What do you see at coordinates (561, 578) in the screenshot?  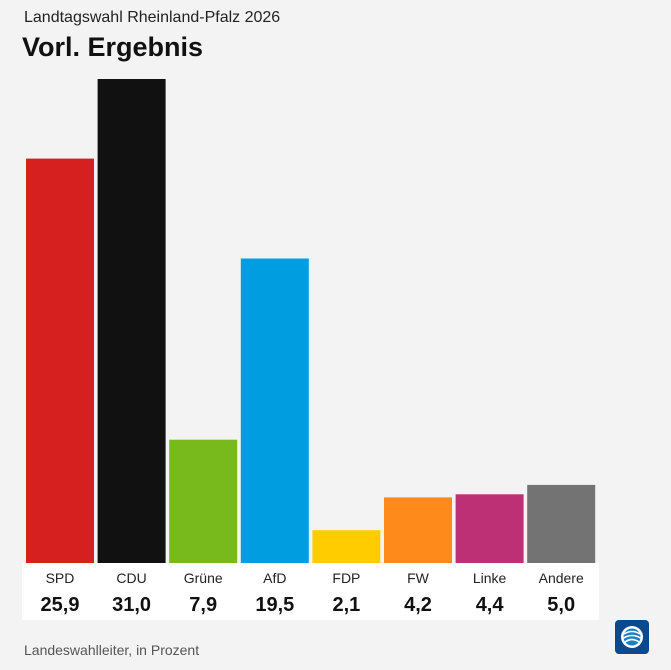 I see `category-label-andere: Andere` at bounding box center [561, 578].